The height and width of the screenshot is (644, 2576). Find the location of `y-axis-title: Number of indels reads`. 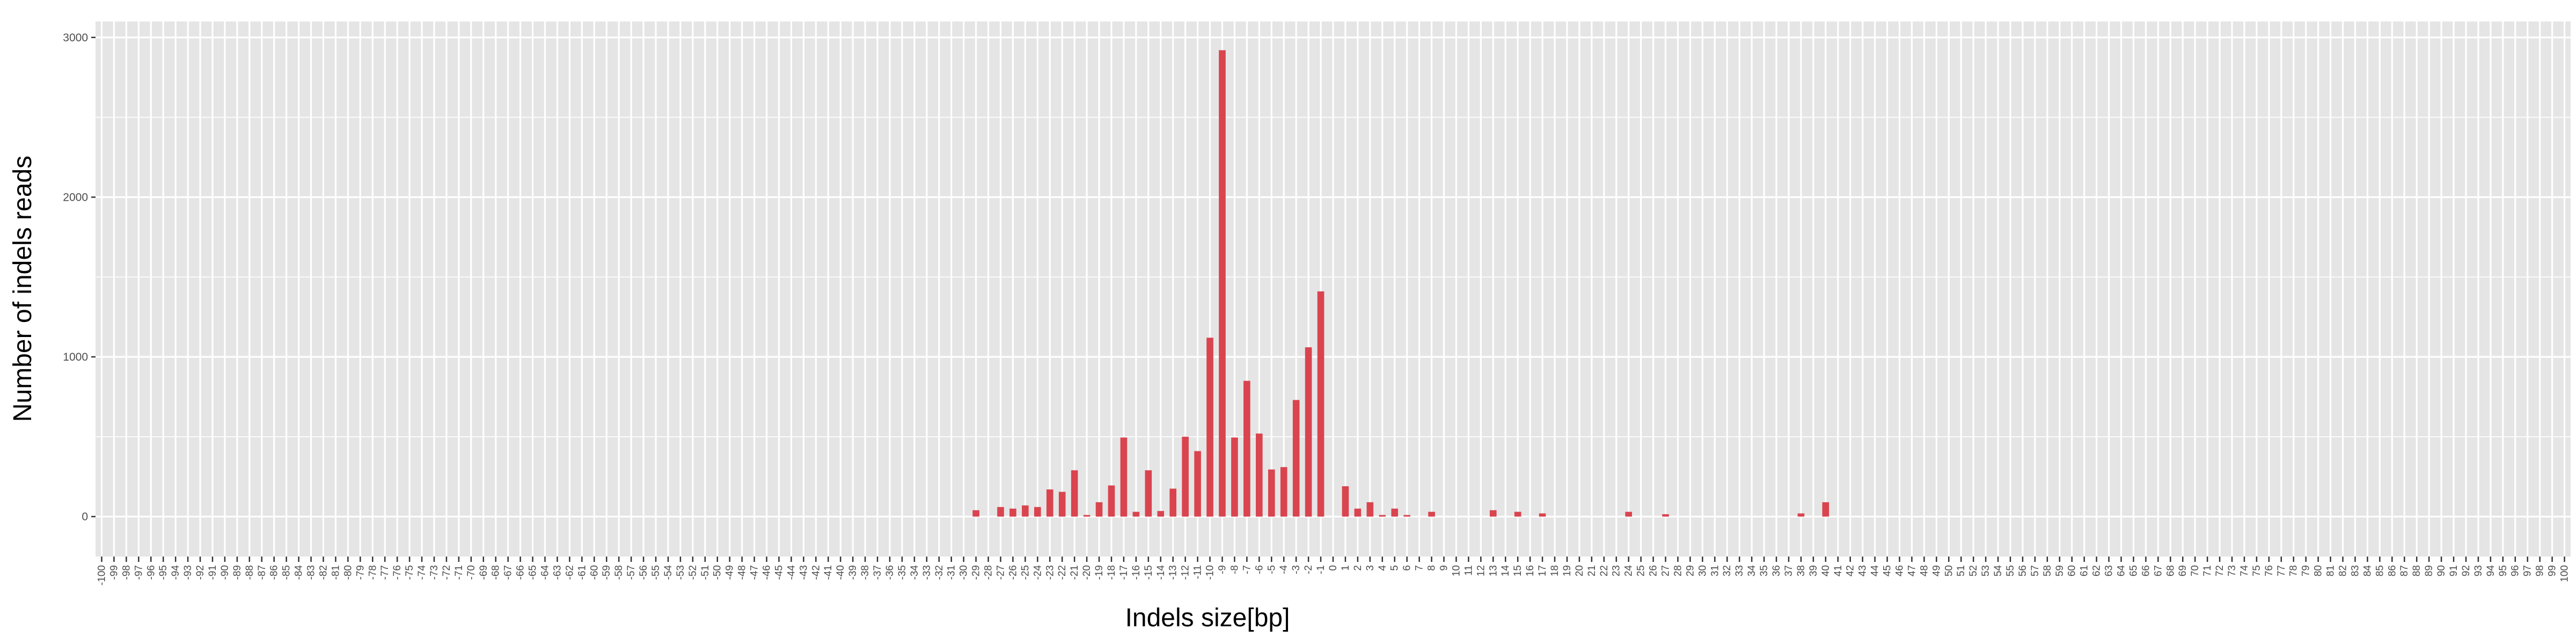

y-axis-title: Number of indels reads is located at coordinates (23, 289).